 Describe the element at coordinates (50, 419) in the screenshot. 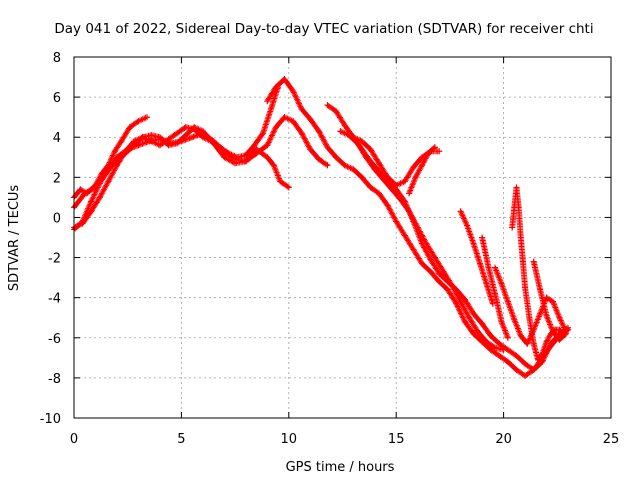

I see `y-tick-label: -10` at that location.